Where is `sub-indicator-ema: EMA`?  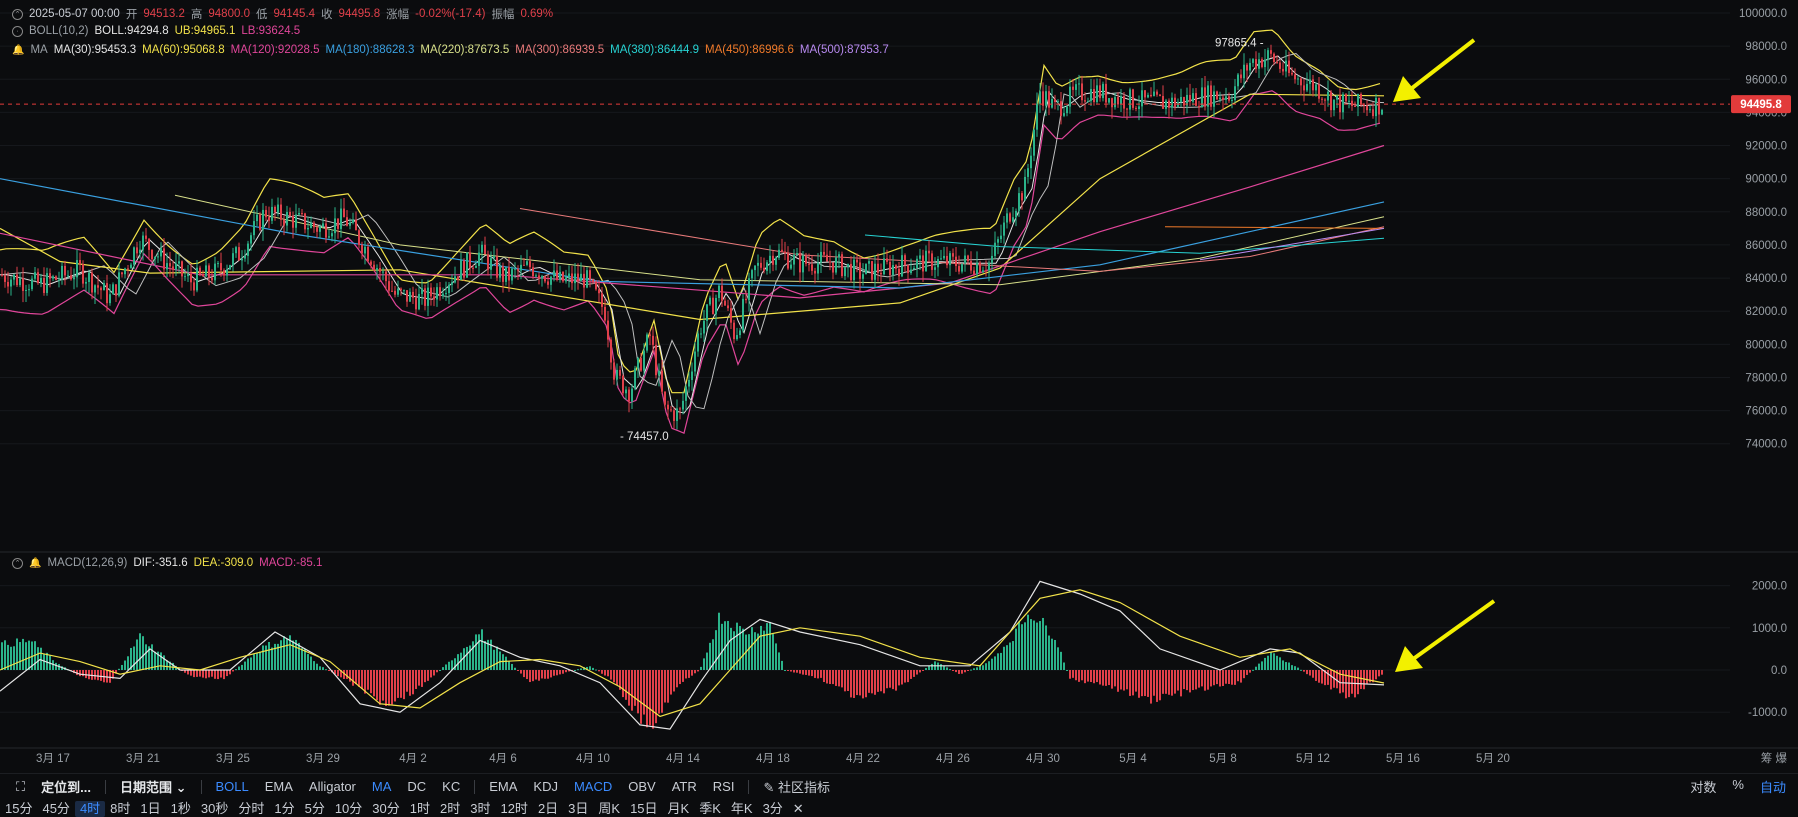 sub-indicator-ema: EMA is located at coordinates (503, 786).